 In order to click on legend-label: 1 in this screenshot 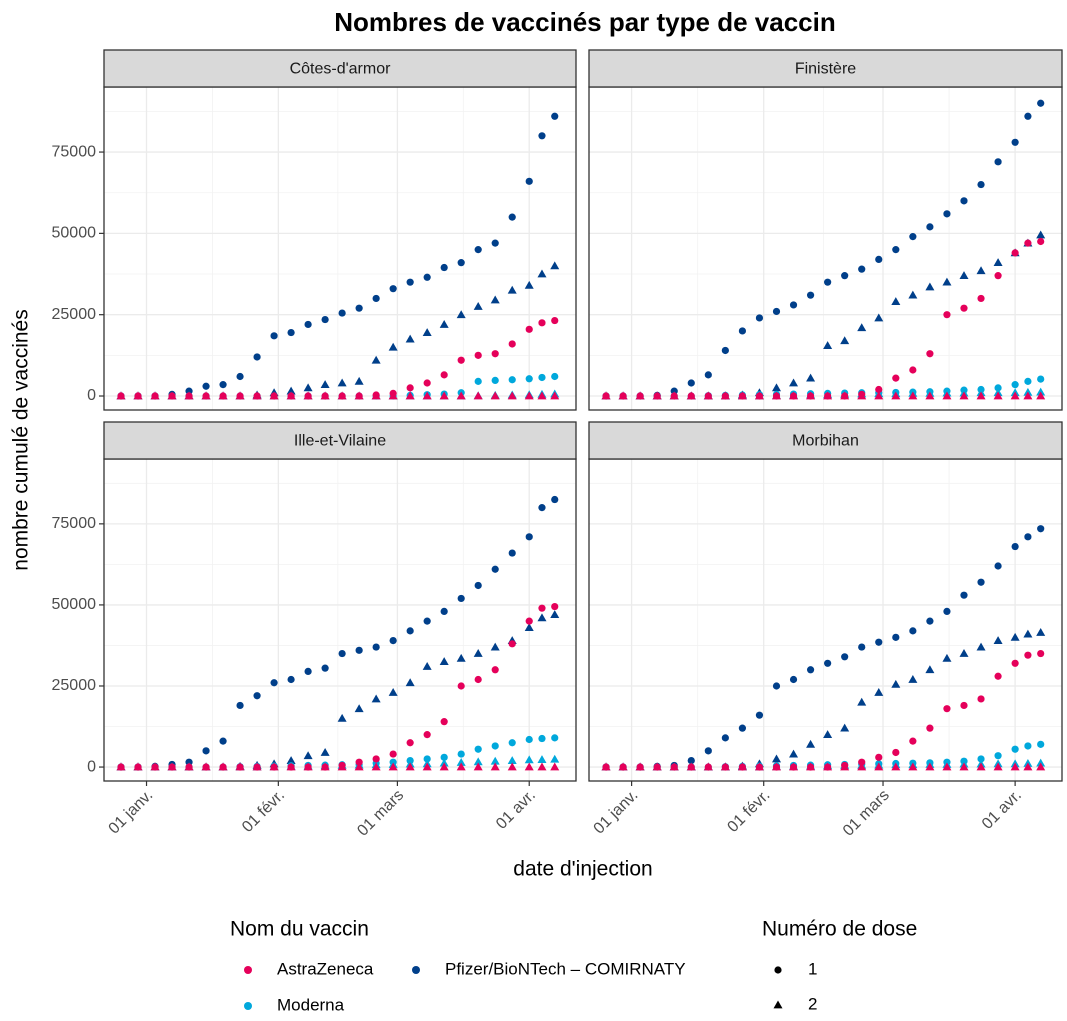, I will do `click(812, 968)`.